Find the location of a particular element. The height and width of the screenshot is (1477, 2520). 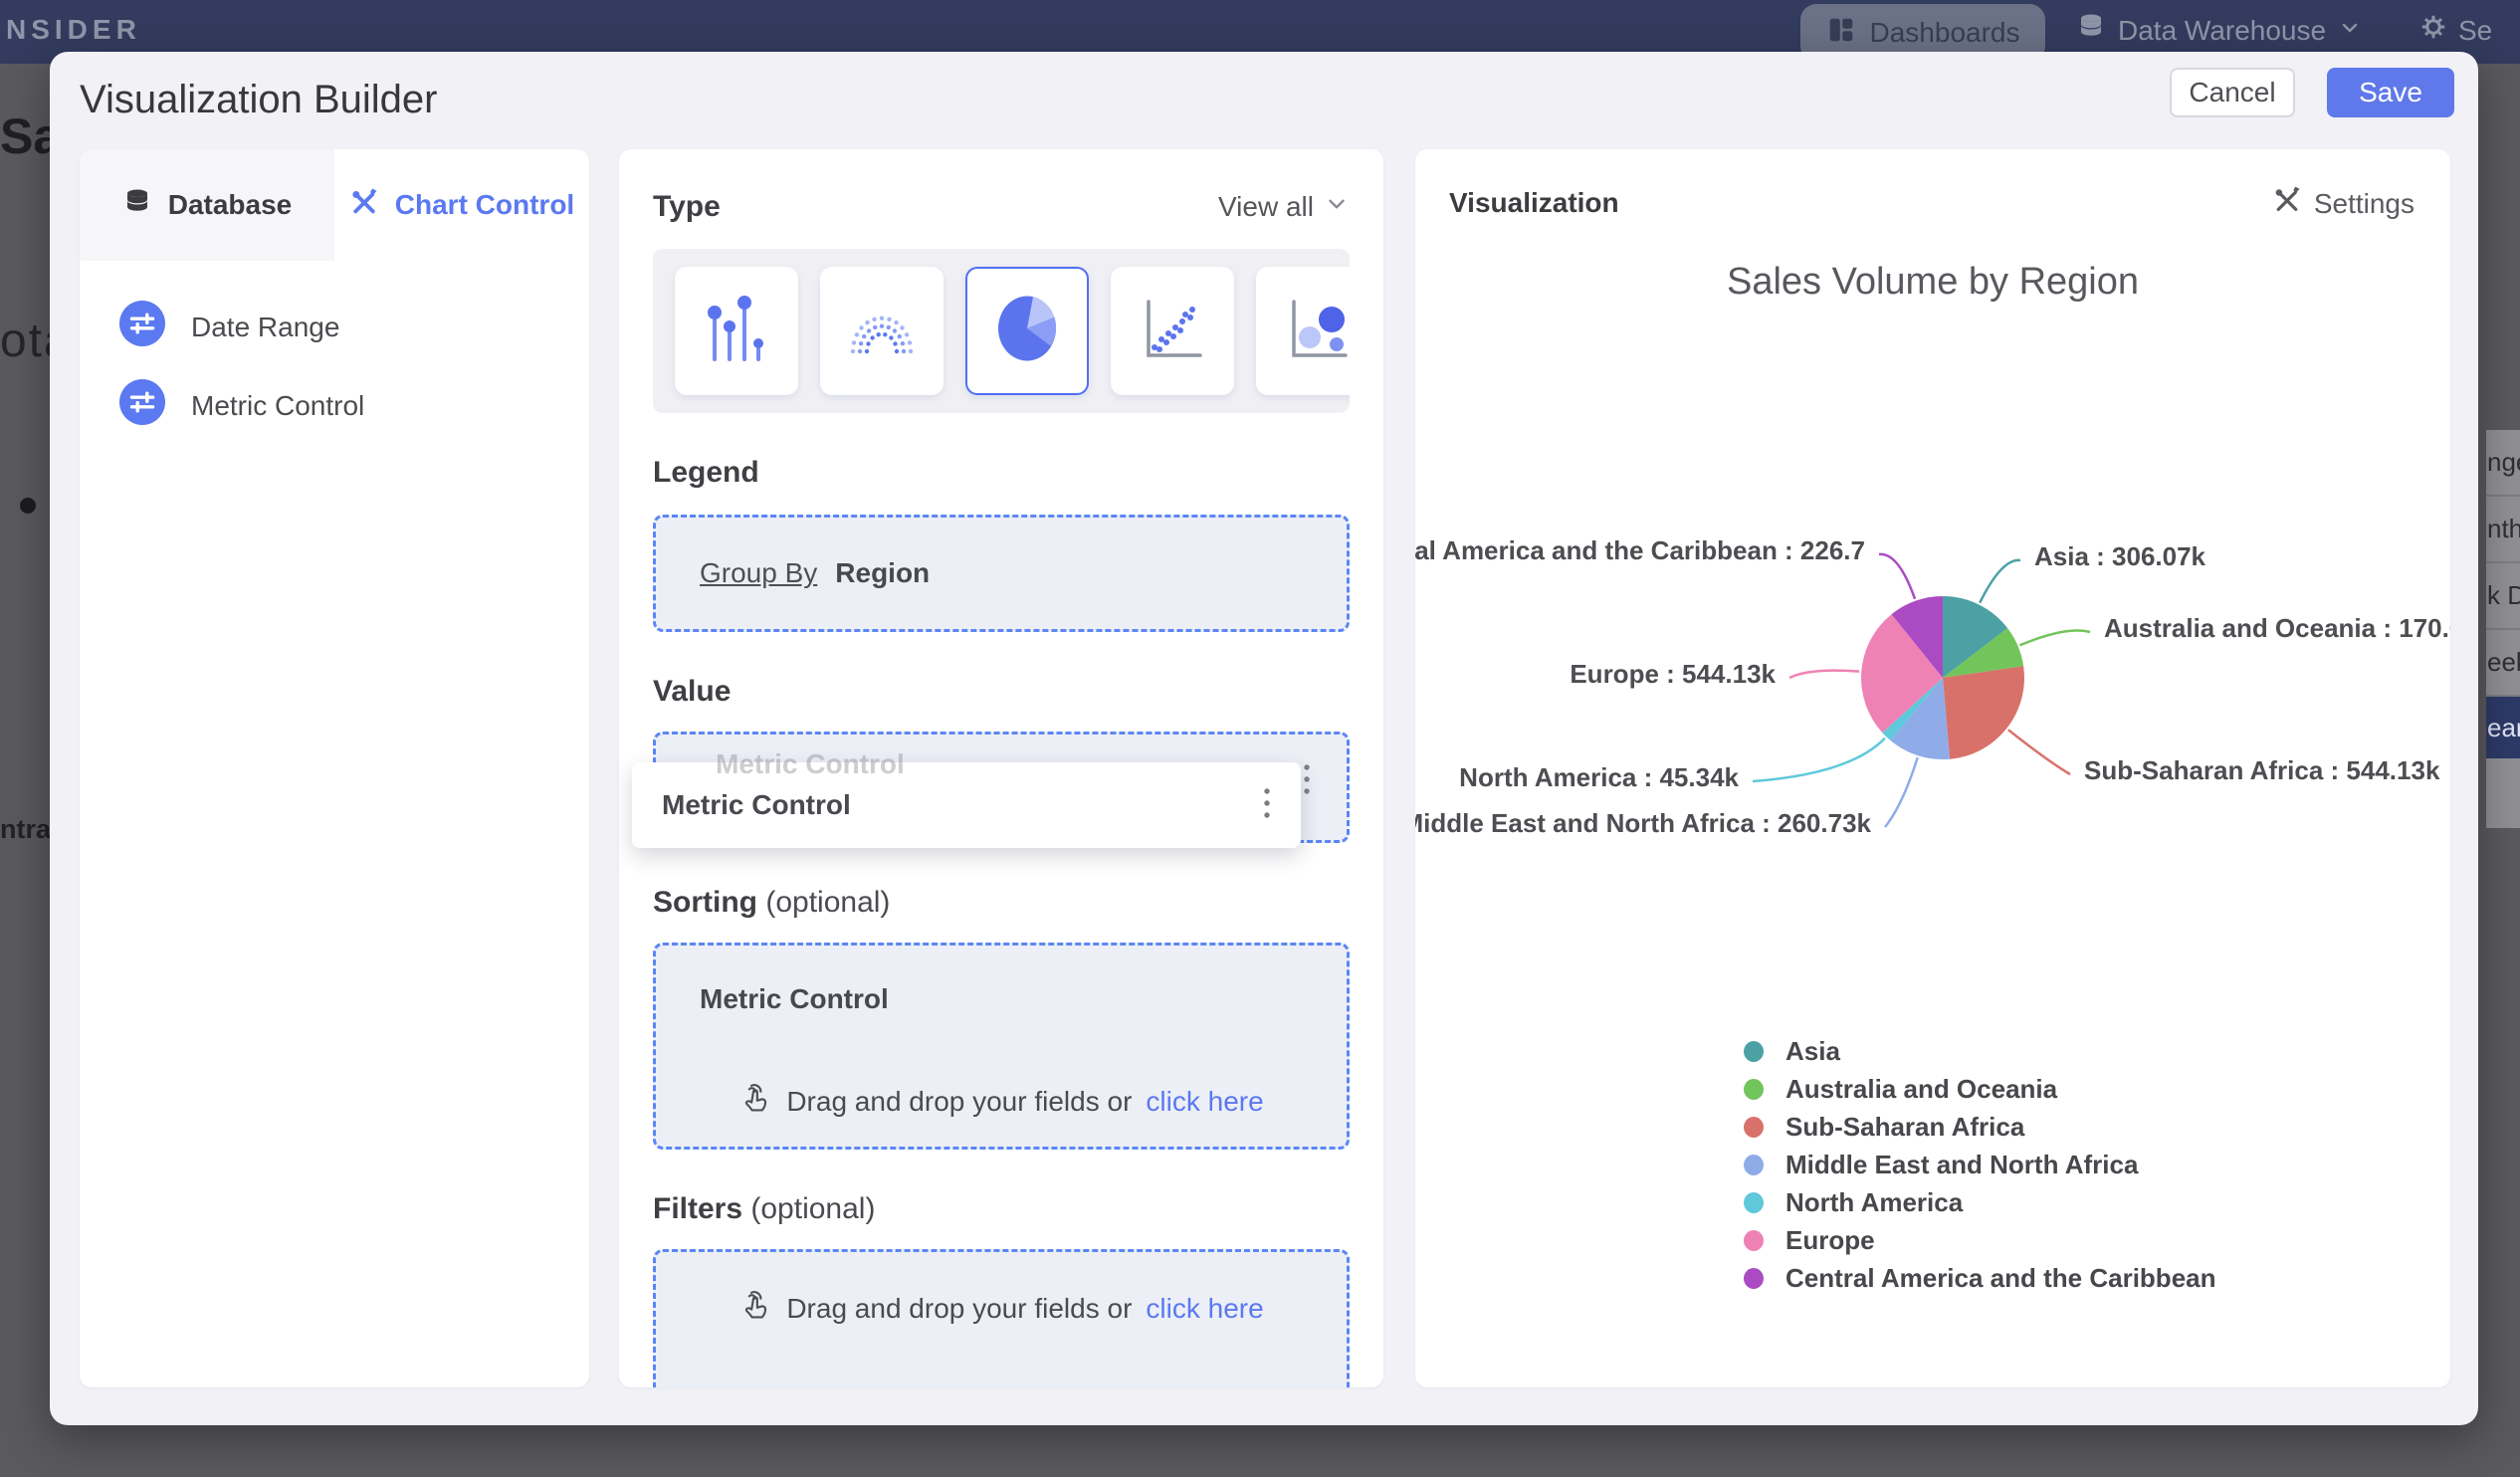

legend-item: Middle East and North Africa is located at coordinates (1980, 1164).